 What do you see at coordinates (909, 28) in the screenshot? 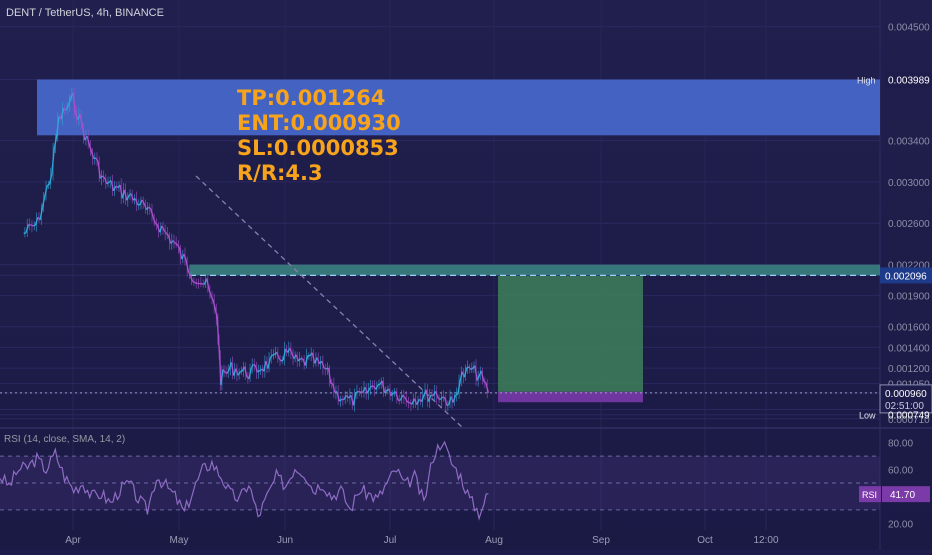
I see `y-tick-label: 0.004500` at bounding box center [909, 28].